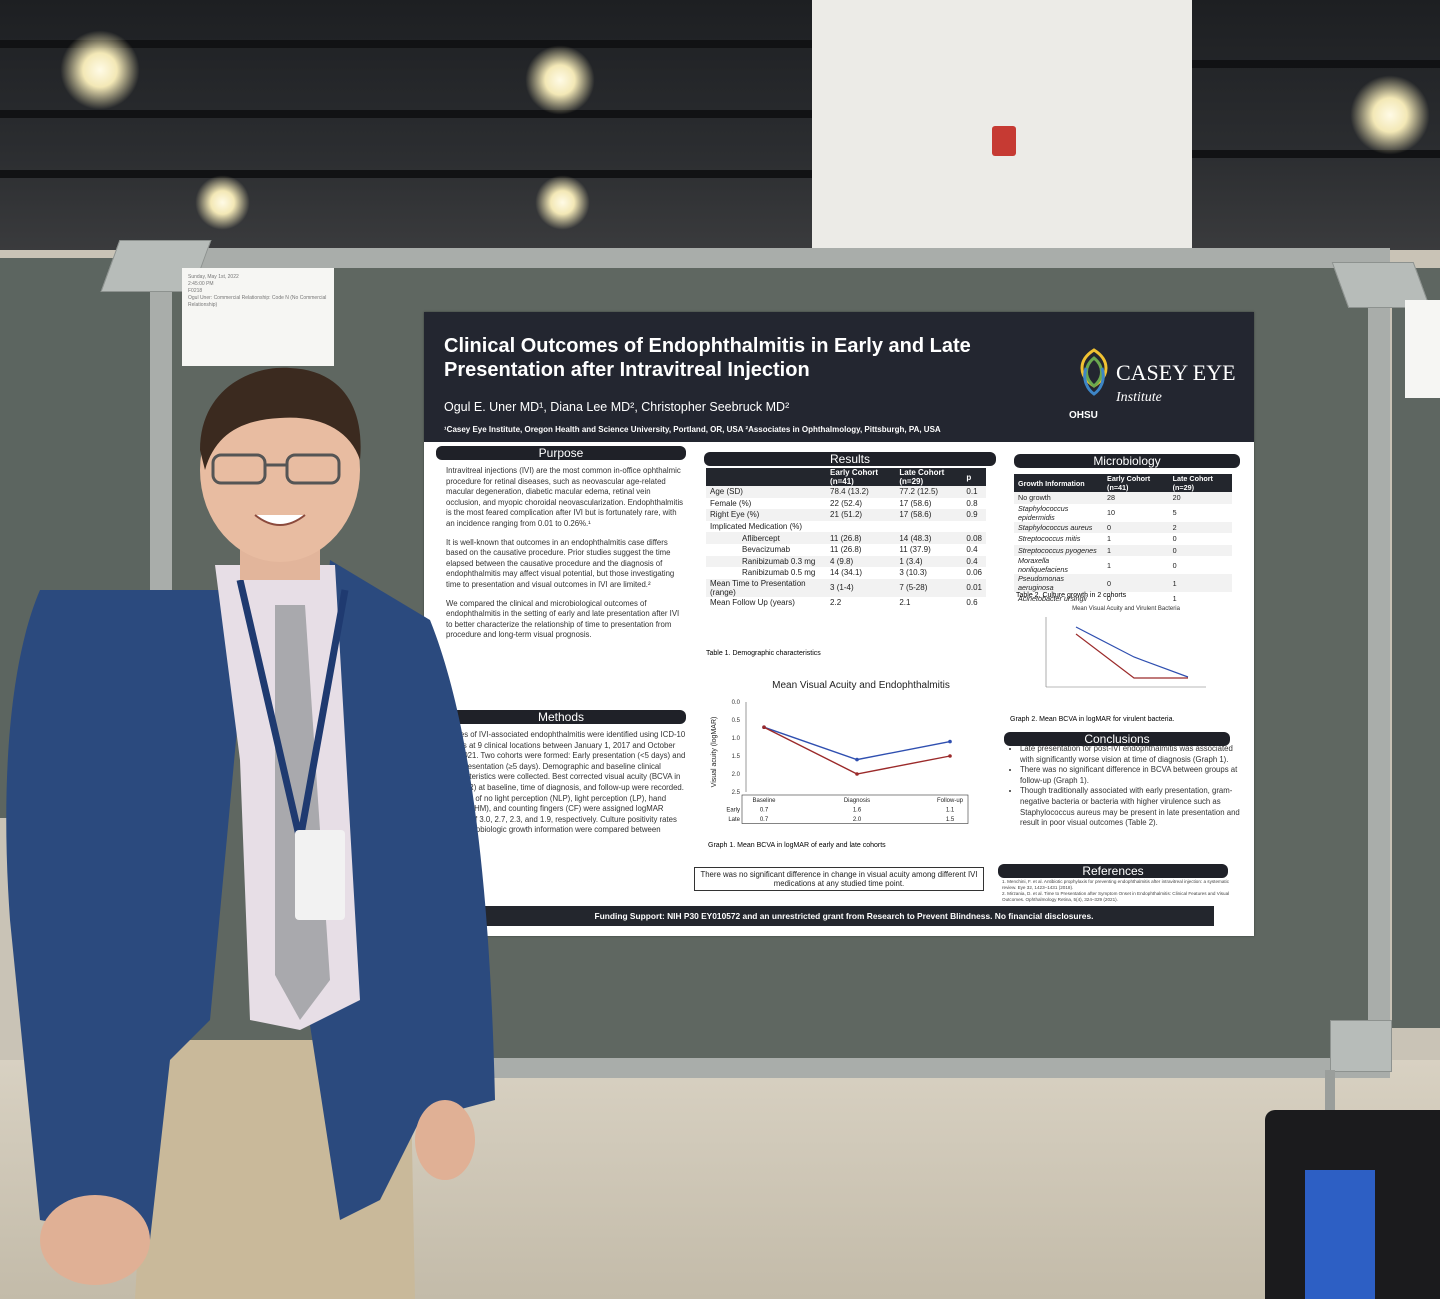  I want to click on table1-caption: Table 1. Demographic characteristics, so click(763, 653).